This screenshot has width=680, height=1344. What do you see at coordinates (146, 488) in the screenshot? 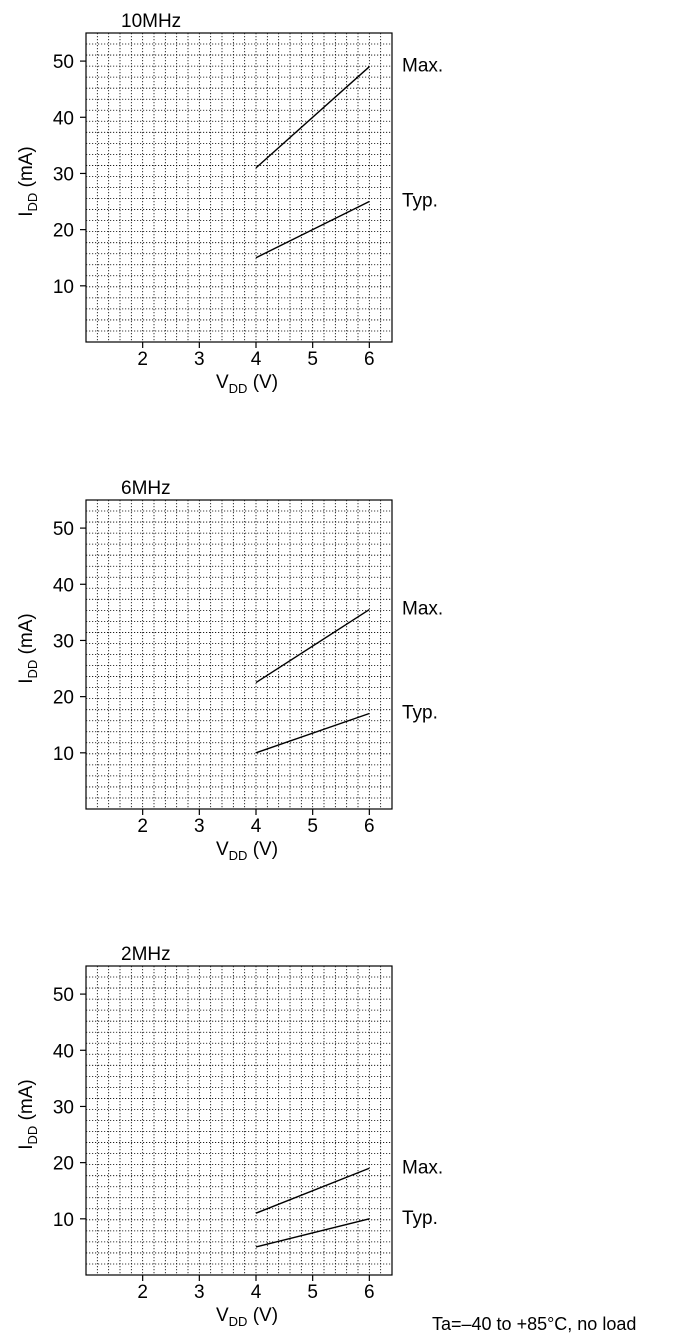
I see `frequency-label: 6MHz` at bounding box center [146, 488].